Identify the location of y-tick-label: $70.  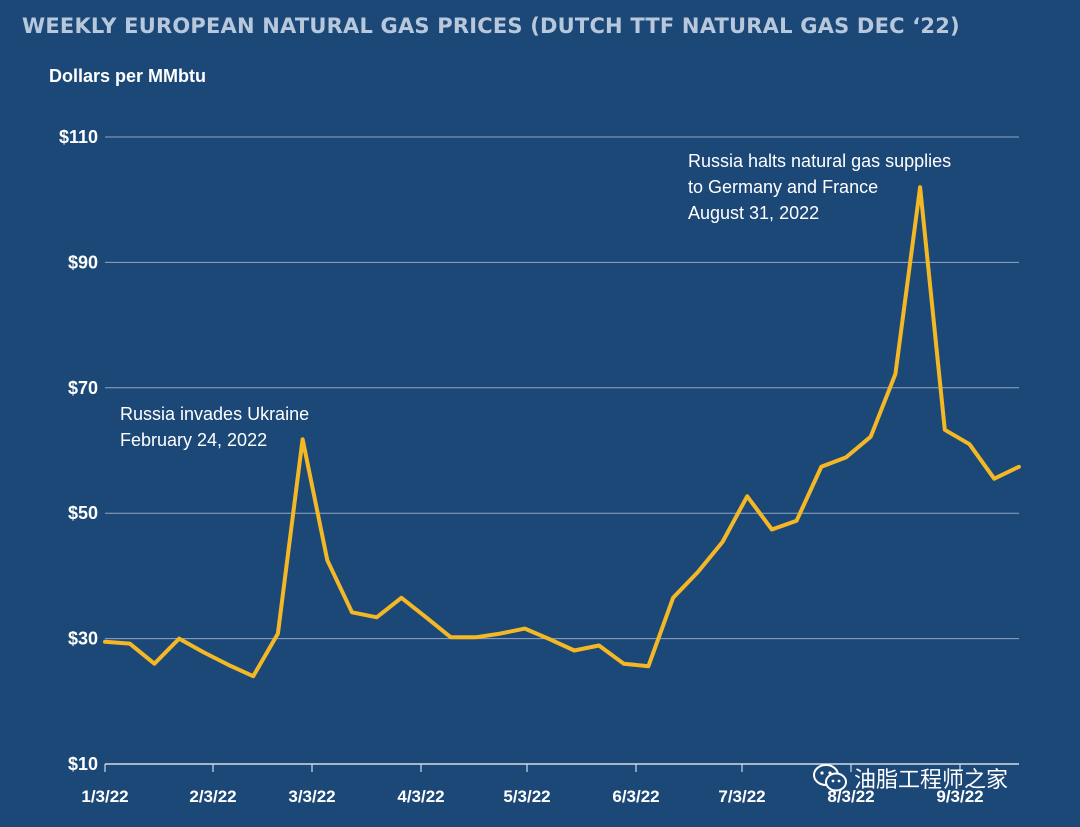
(83, 388).